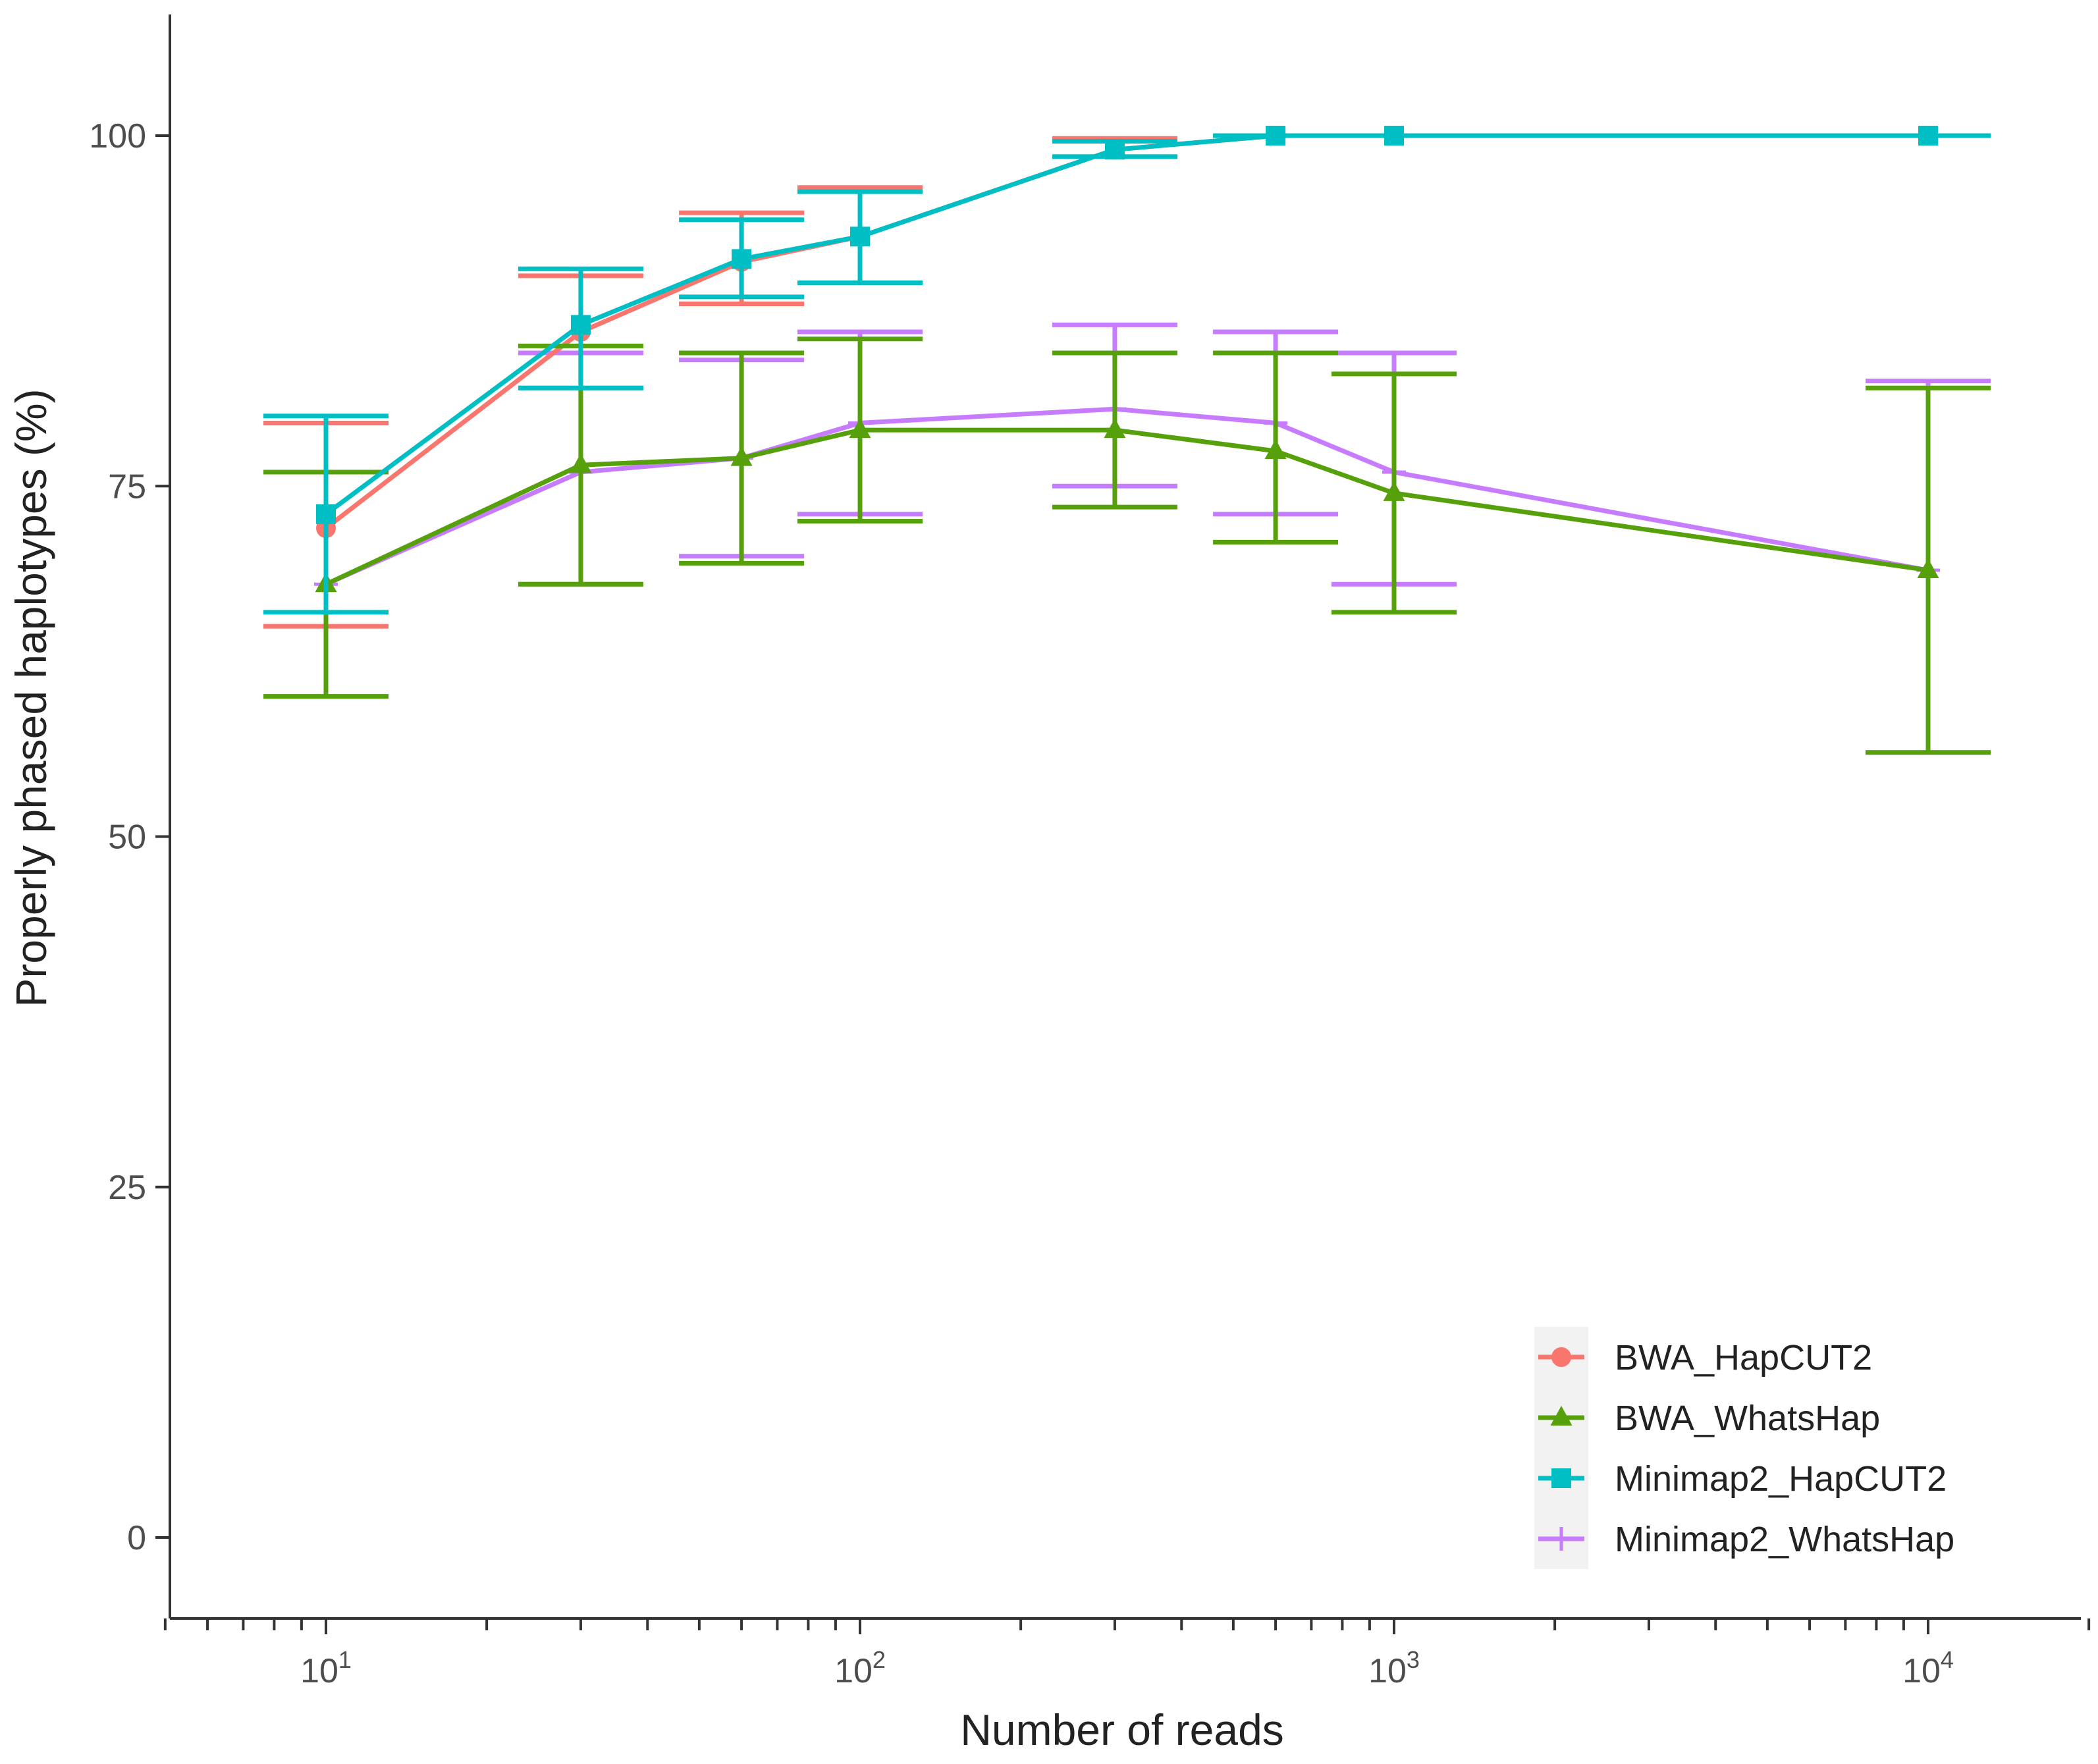 The image size is (2098, 1764). I want to click on x-tick-label: 10¹, so click(326, 1668).